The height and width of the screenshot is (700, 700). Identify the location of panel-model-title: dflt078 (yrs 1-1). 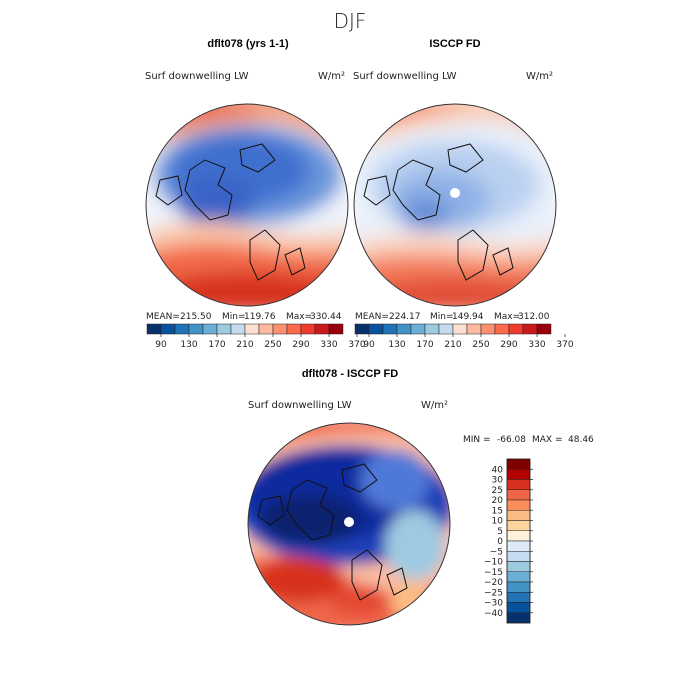
(248, 44).